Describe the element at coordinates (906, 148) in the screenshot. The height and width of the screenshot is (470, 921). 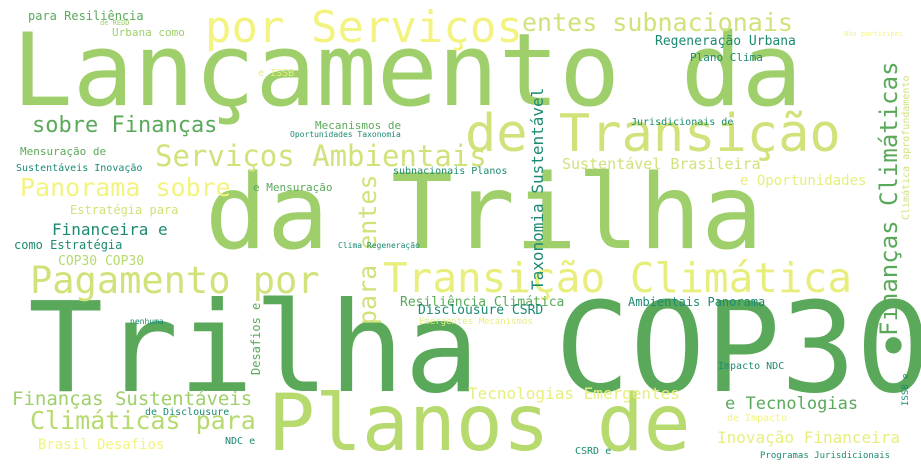
I see `word: Climática aprofundamento` at that location.